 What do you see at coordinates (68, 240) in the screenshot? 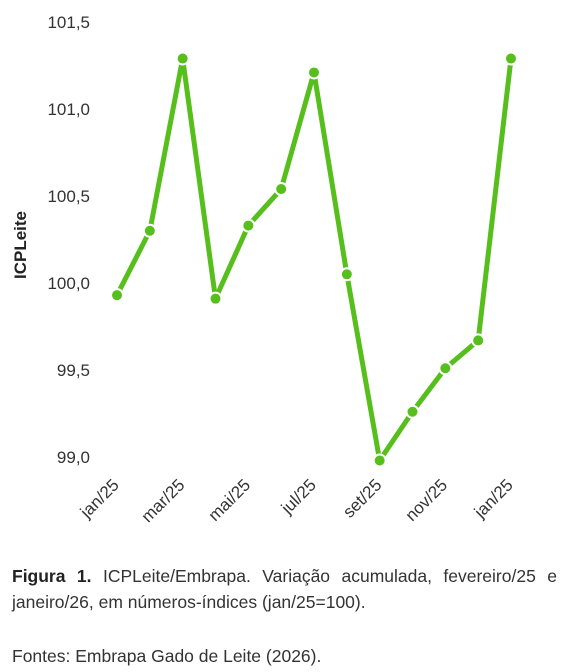
I see `y-axis-ticks: 99,0 99,5 100,0 100,5 101,0 101,5` at bounding box center [68, 240].